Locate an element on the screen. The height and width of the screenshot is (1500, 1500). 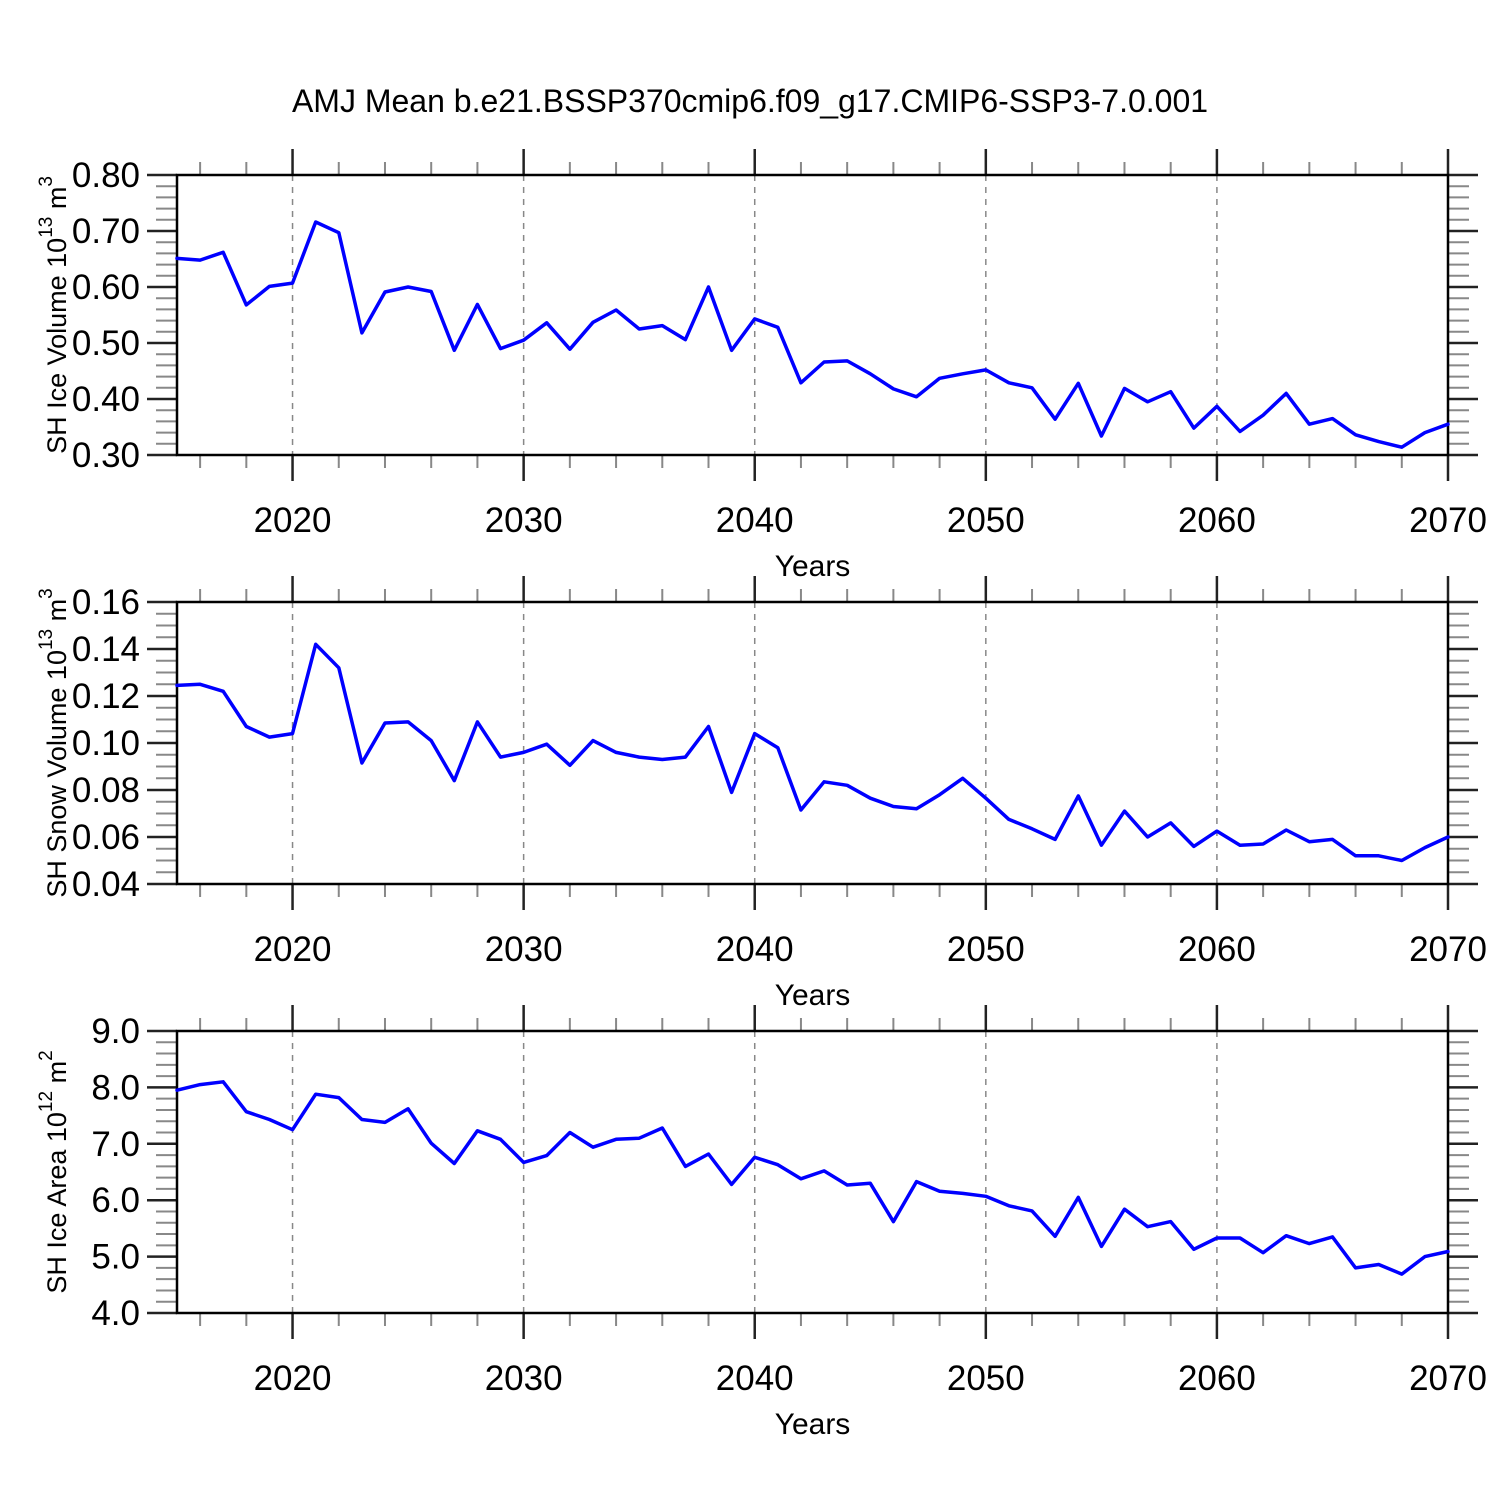
y-tick-label: 7.0 is located at coordinates (115, 1144).